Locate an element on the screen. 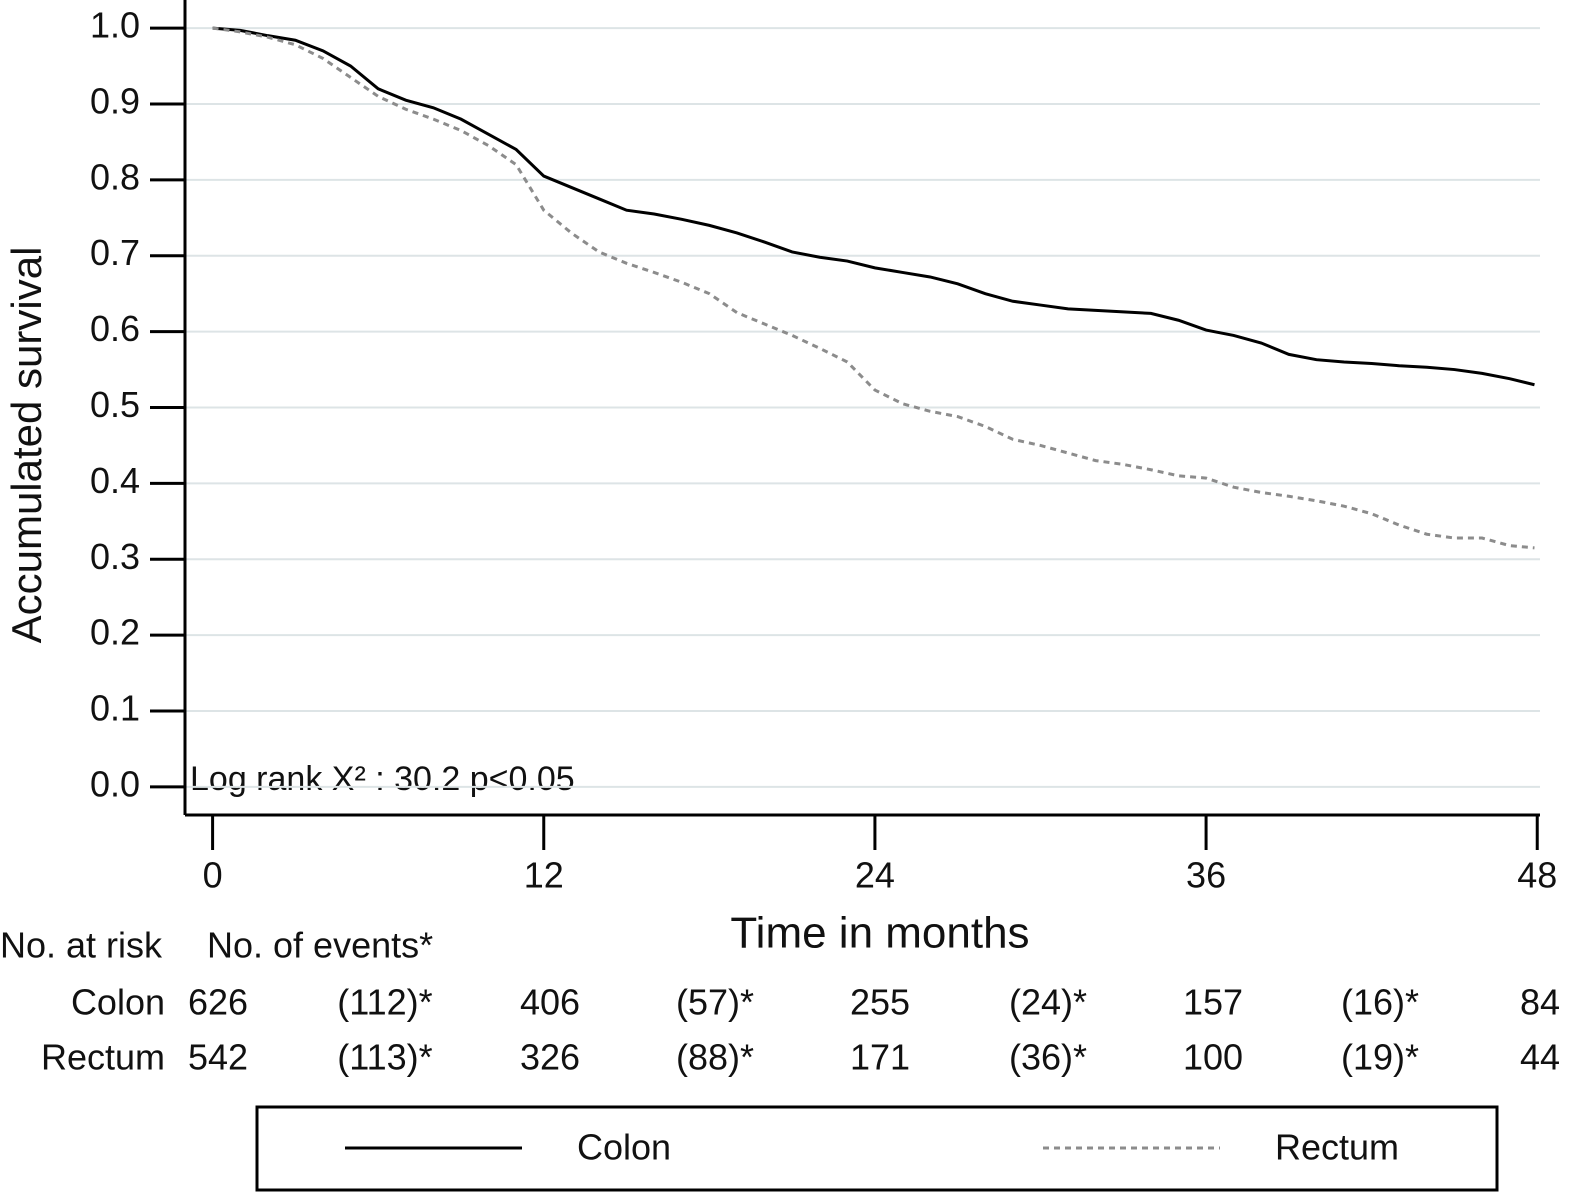  risk-cell: (57)* is located at coordinates (715, 1002).